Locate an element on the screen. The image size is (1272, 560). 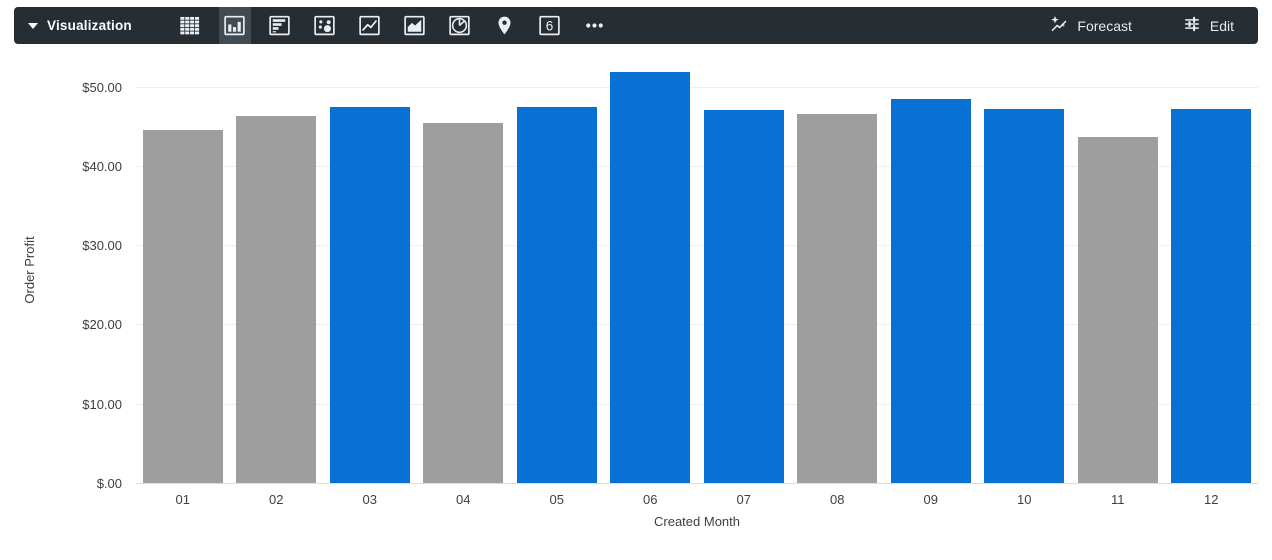
line-chart-icon is located at coordinates (369, 25).